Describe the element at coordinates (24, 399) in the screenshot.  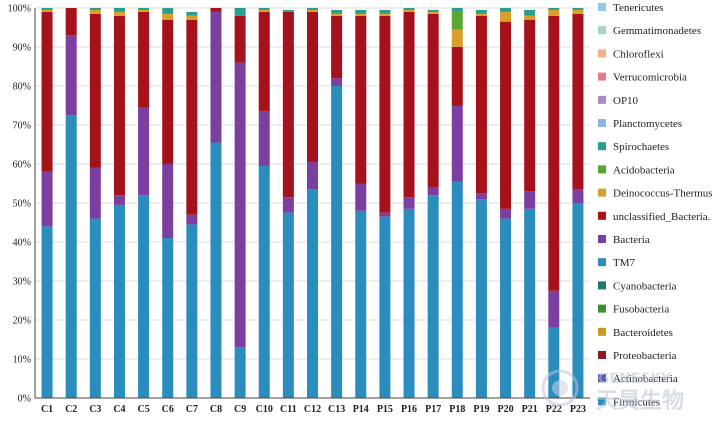
I see `y-tick-label: 0%` at that location.